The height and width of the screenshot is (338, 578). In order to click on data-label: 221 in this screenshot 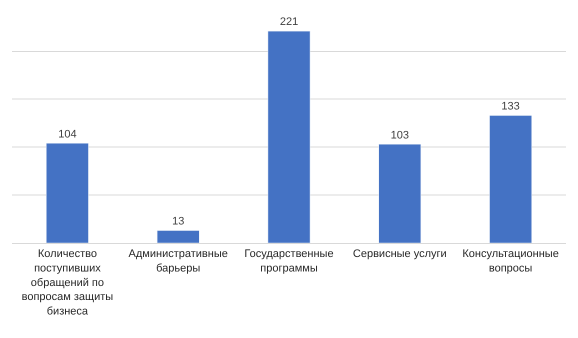, I will do `click(289, 22)`.